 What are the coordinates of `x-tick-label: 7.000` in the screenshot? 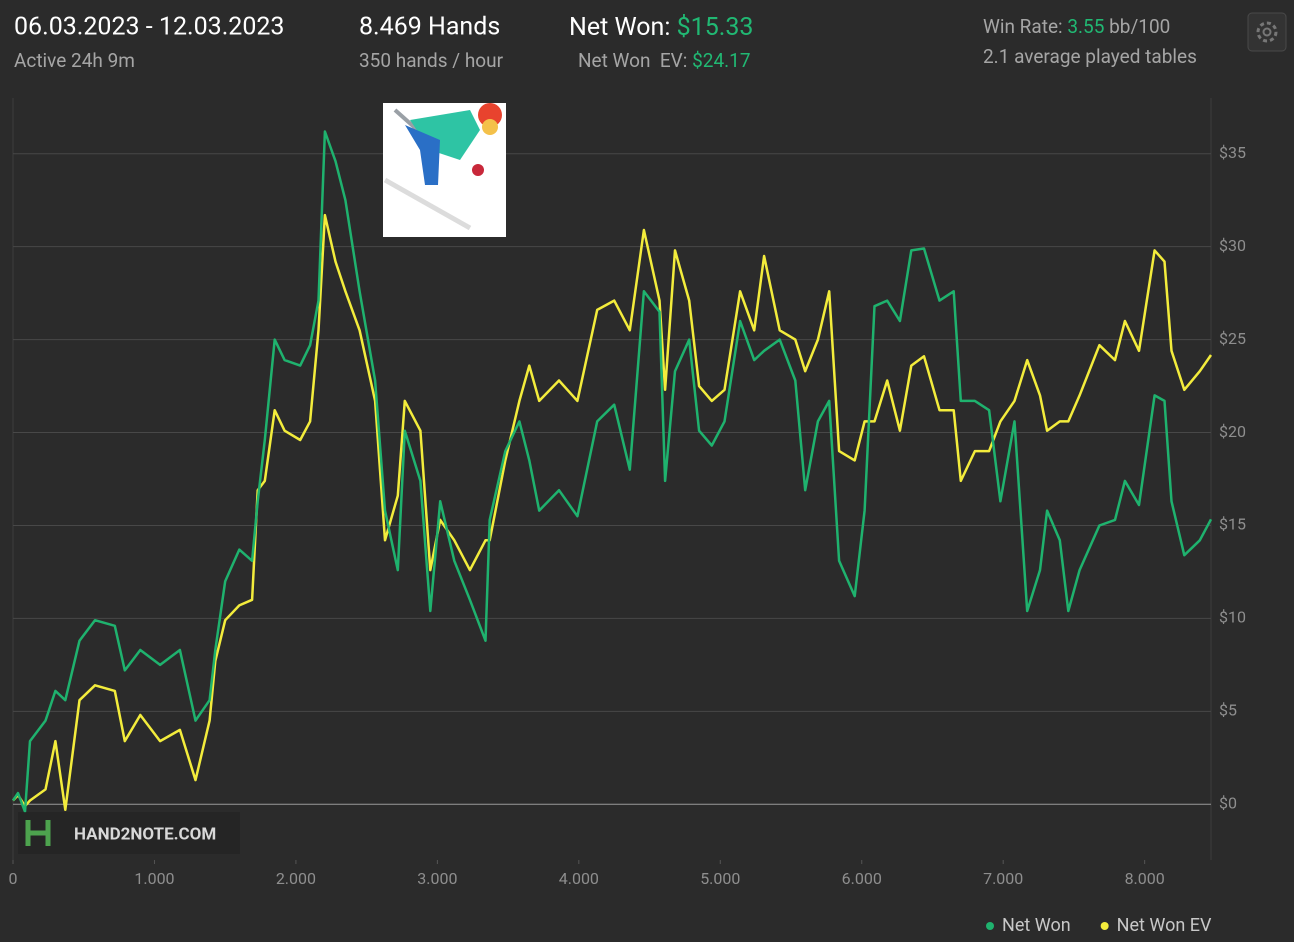 It's located at (1003, 878).